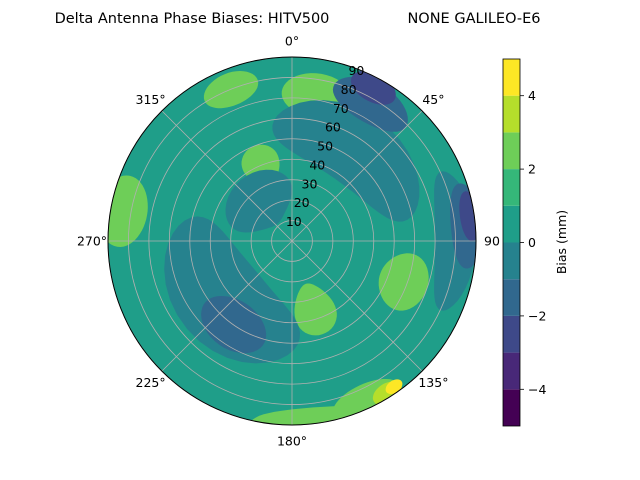 This screenshot has width=640, height=480. Describe the element at coordinates (292, 441) in the screenshot. I see `angular-tick-label-180: 180°` at that location.